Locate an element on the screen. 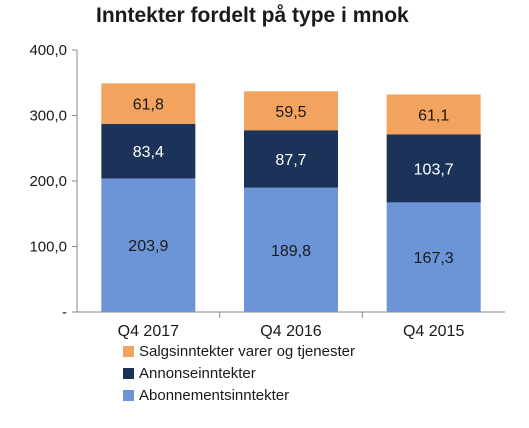 The image size is (529, 428). data-label: 203,9 is located at coordinates (148, 246).